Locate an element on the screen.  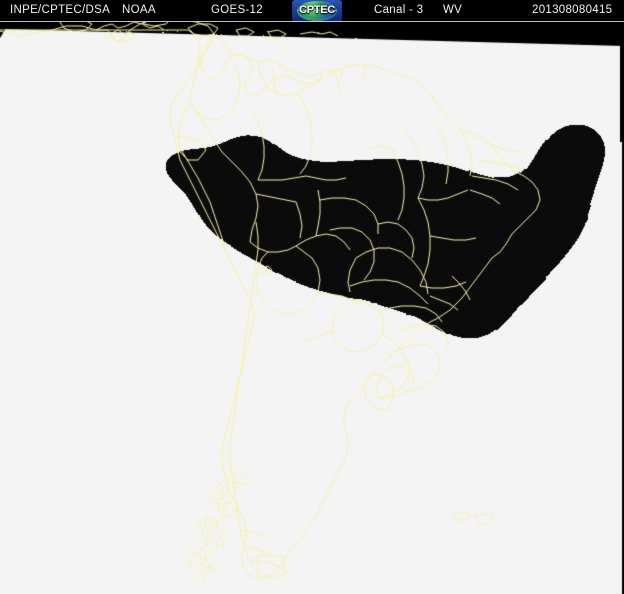
globe-icon is located at coordinates (317, 11).